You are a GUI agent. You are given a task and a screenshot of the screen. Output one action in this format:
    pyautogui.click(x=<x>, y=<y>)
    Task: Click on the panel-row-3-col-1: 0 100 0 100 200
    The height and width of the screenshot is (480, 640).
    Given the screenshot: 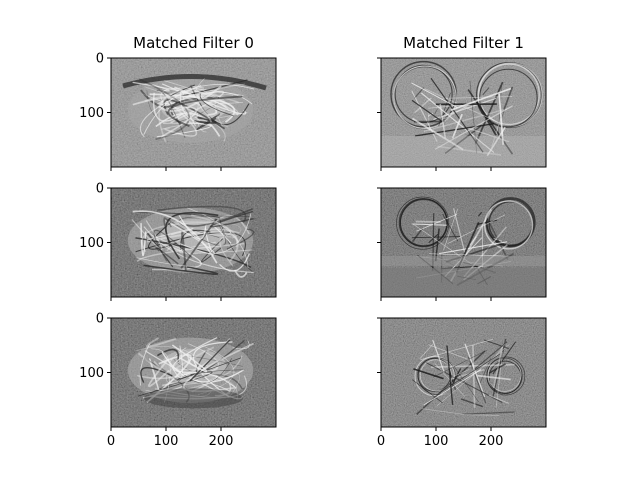 What is the action you would take?
    pyautogui.click(x=178, y=380)
    